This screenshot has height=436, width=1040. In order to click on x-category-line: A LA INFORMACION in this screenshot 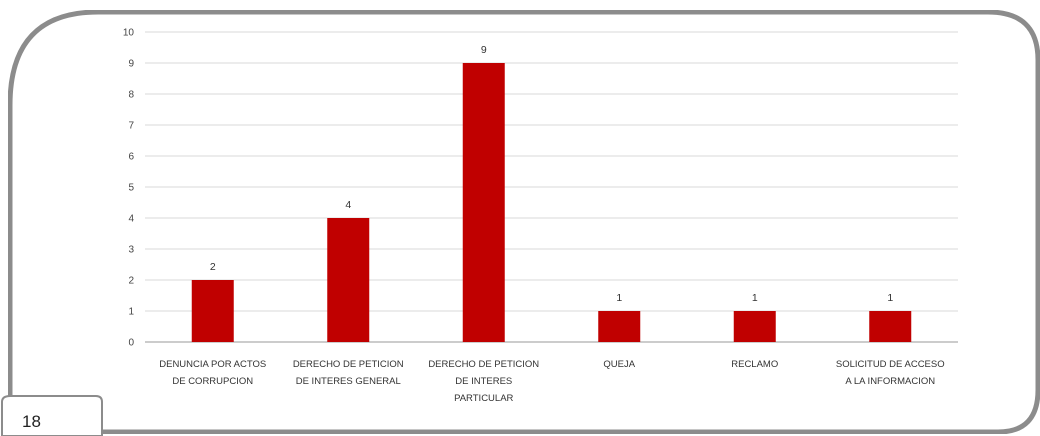, I will do `click(890, 381)`.